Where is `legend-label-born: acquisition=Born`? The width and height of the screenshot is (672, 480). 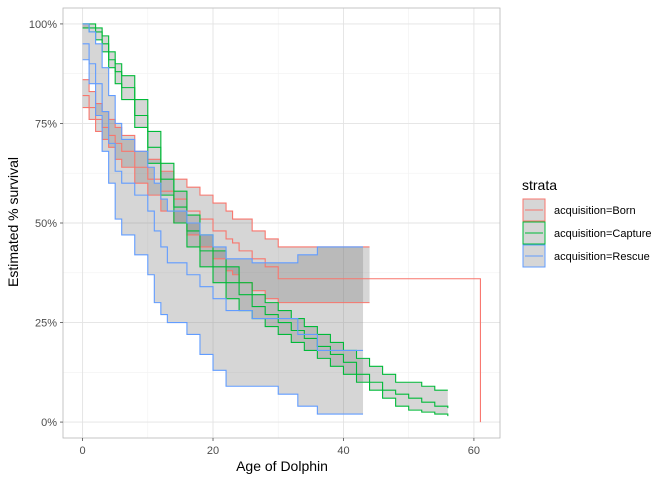
legend-label-born: acquisition=Born is located at coordinates (595, 211).